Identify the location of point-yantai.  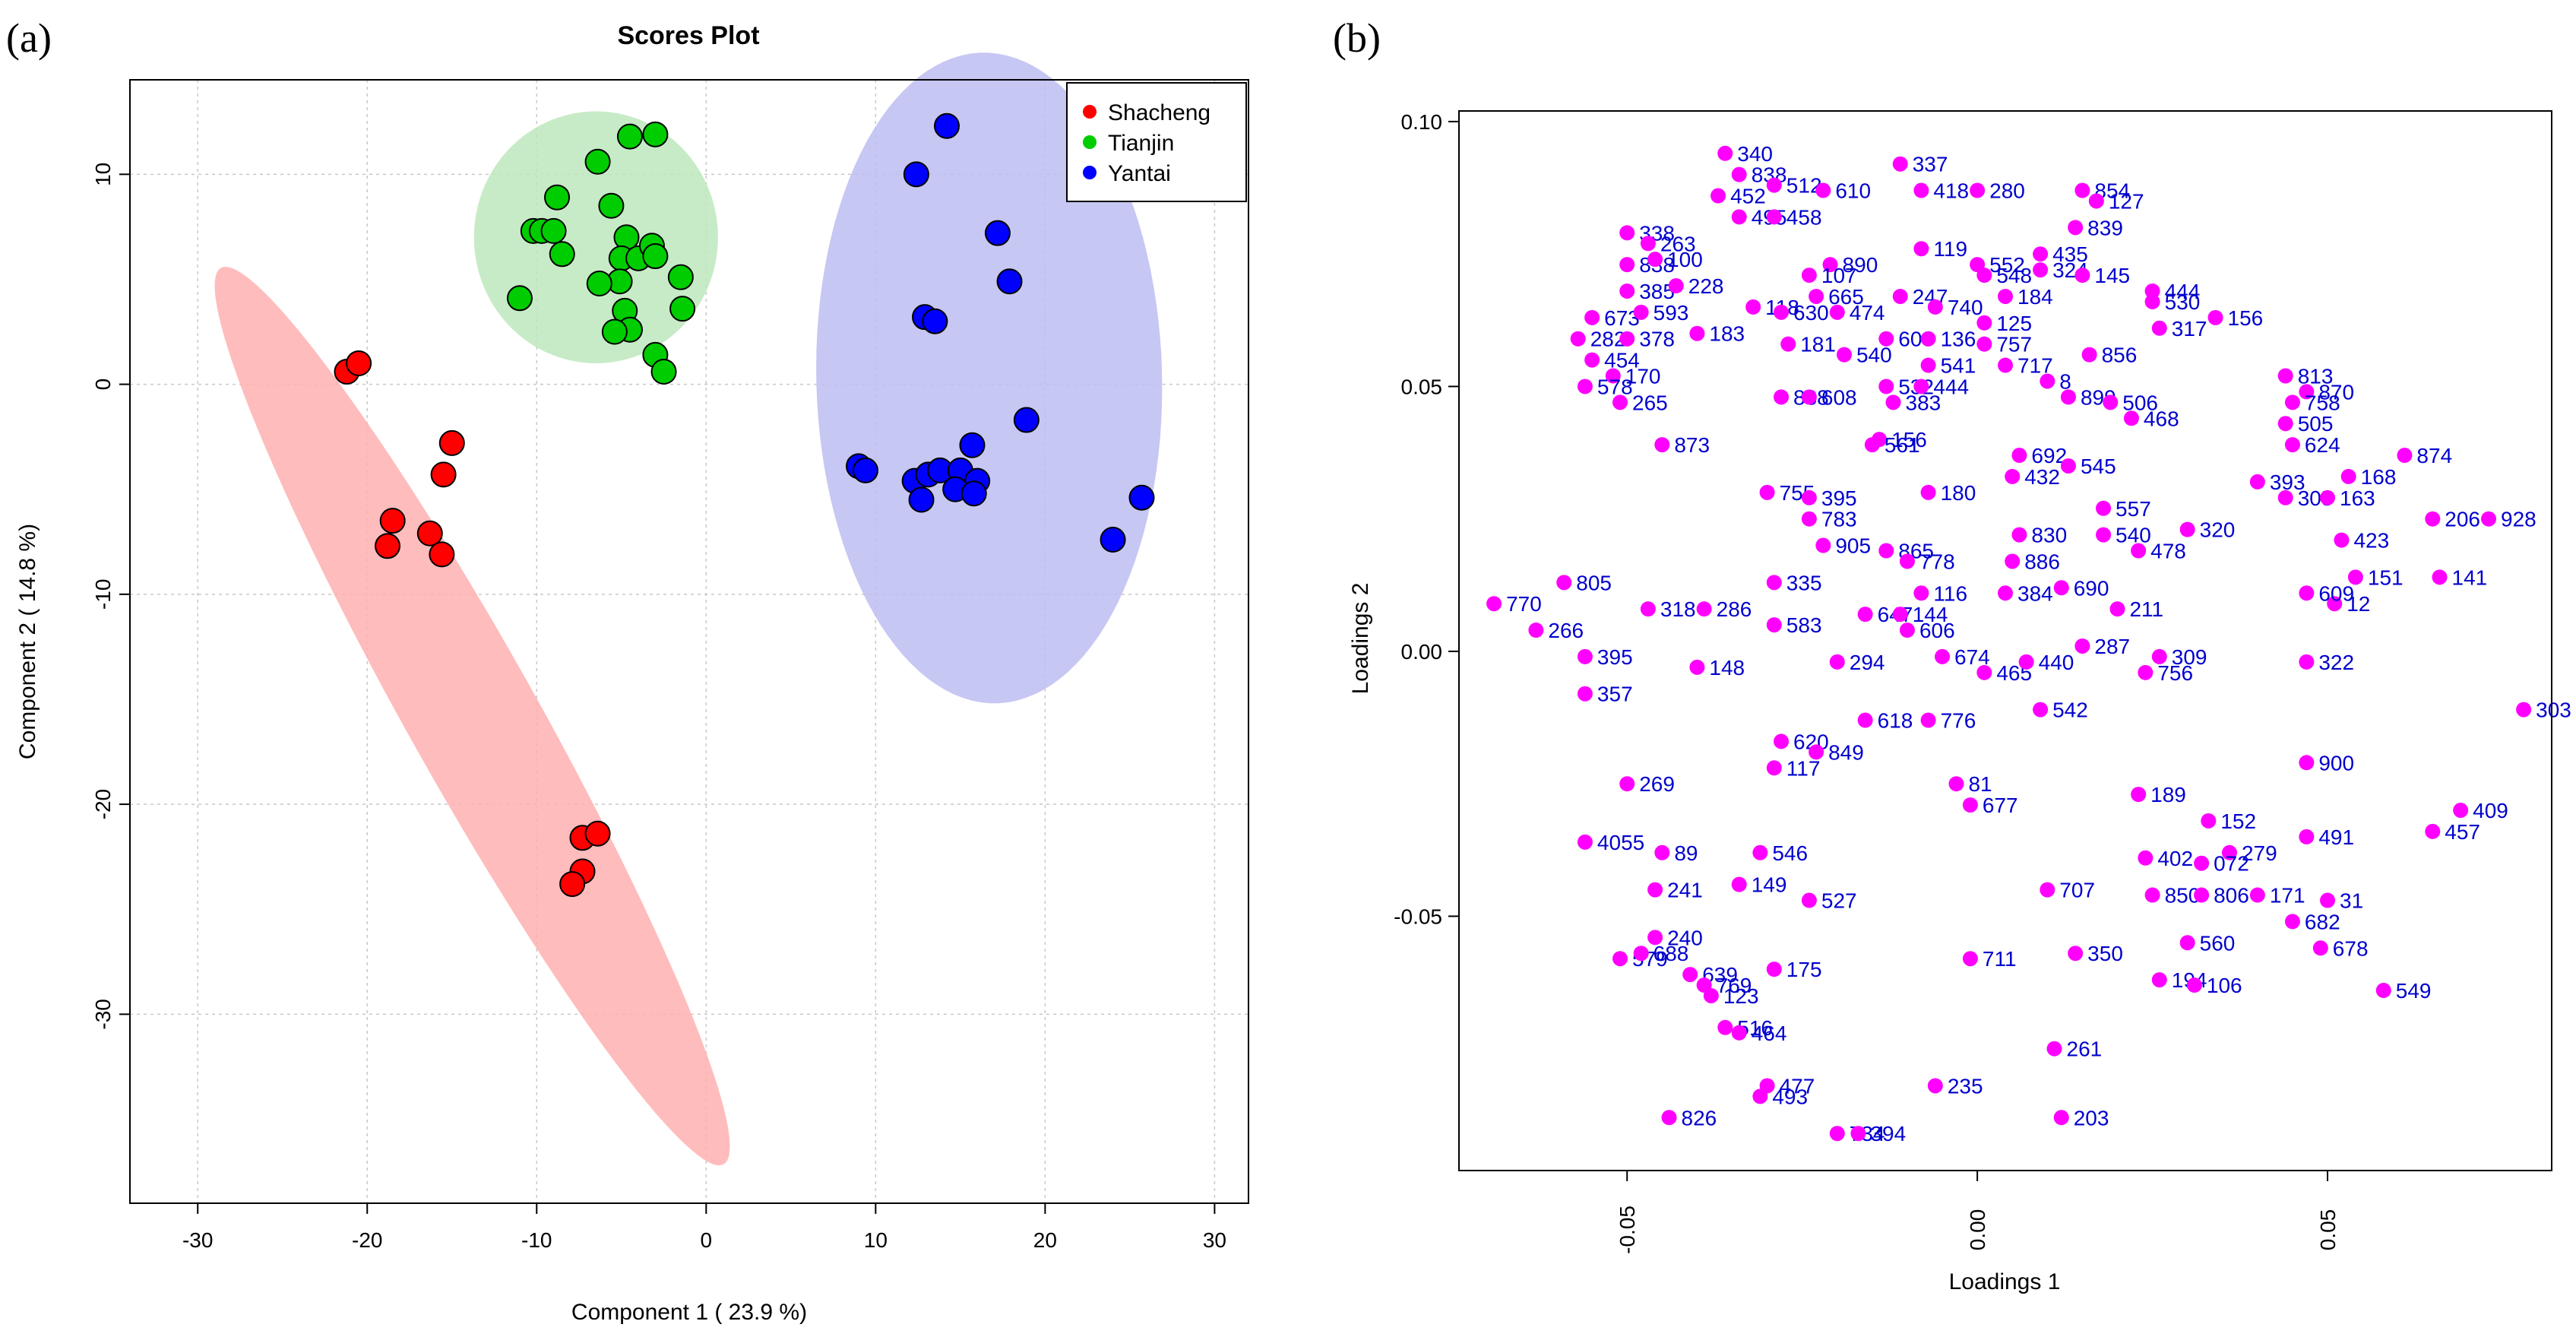
(1009, 282).